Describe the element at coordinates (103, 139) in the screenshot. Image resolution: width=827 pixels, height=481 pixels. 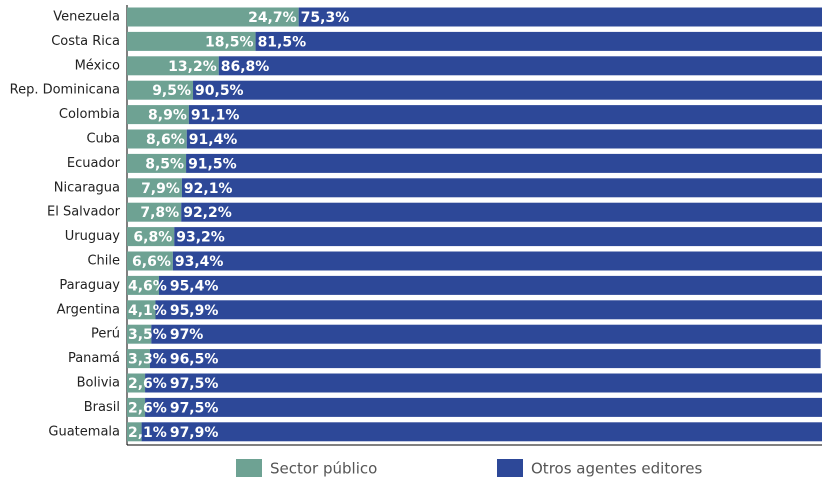
I see `category-label: Cuba` at that location.